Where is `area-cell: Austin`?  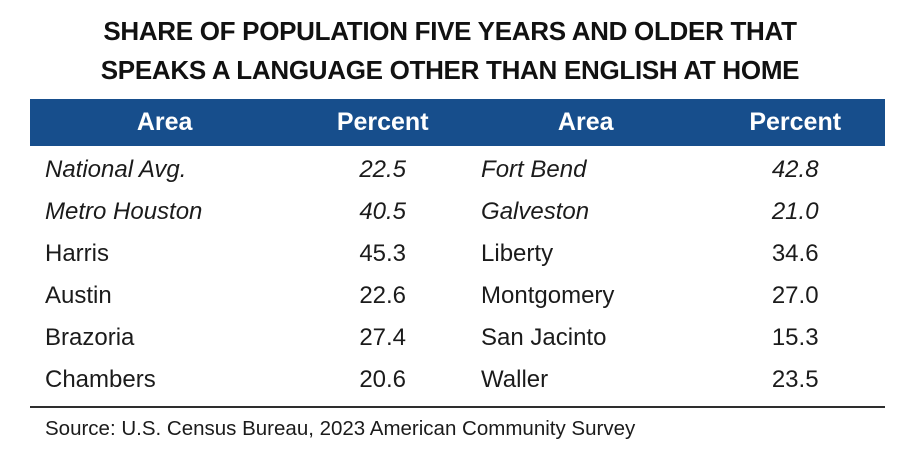
area-cell: Austin is located at coordinates (78, 295).